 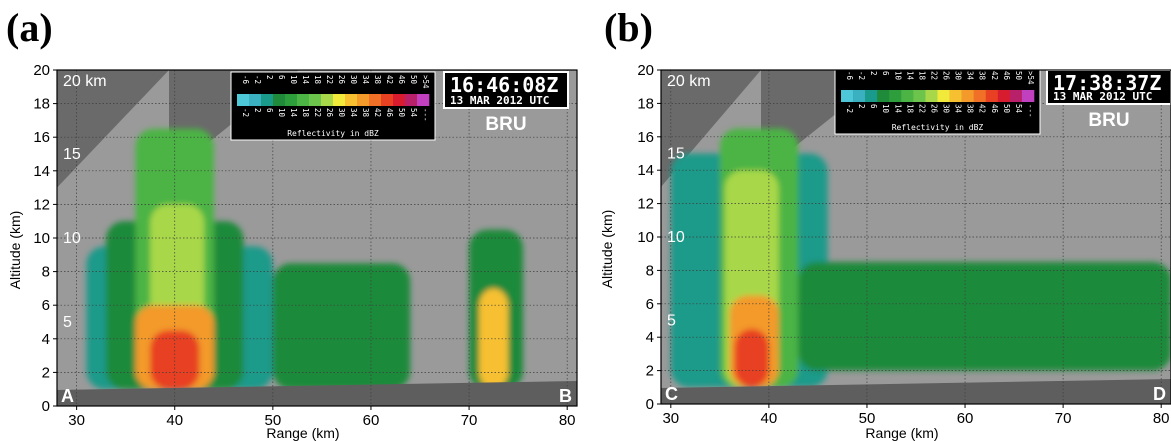 I want to click on colorbar-top-label: >54, so click(x=425, y=82).